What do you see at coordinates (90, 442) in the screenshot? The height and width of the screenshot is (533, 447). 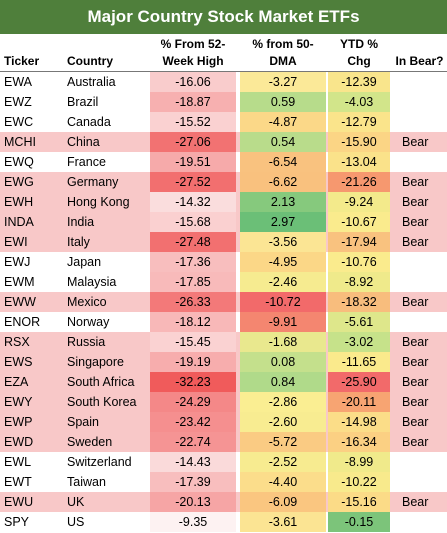 I see `country-cell: Sweden` at bounding box center [90, 442].